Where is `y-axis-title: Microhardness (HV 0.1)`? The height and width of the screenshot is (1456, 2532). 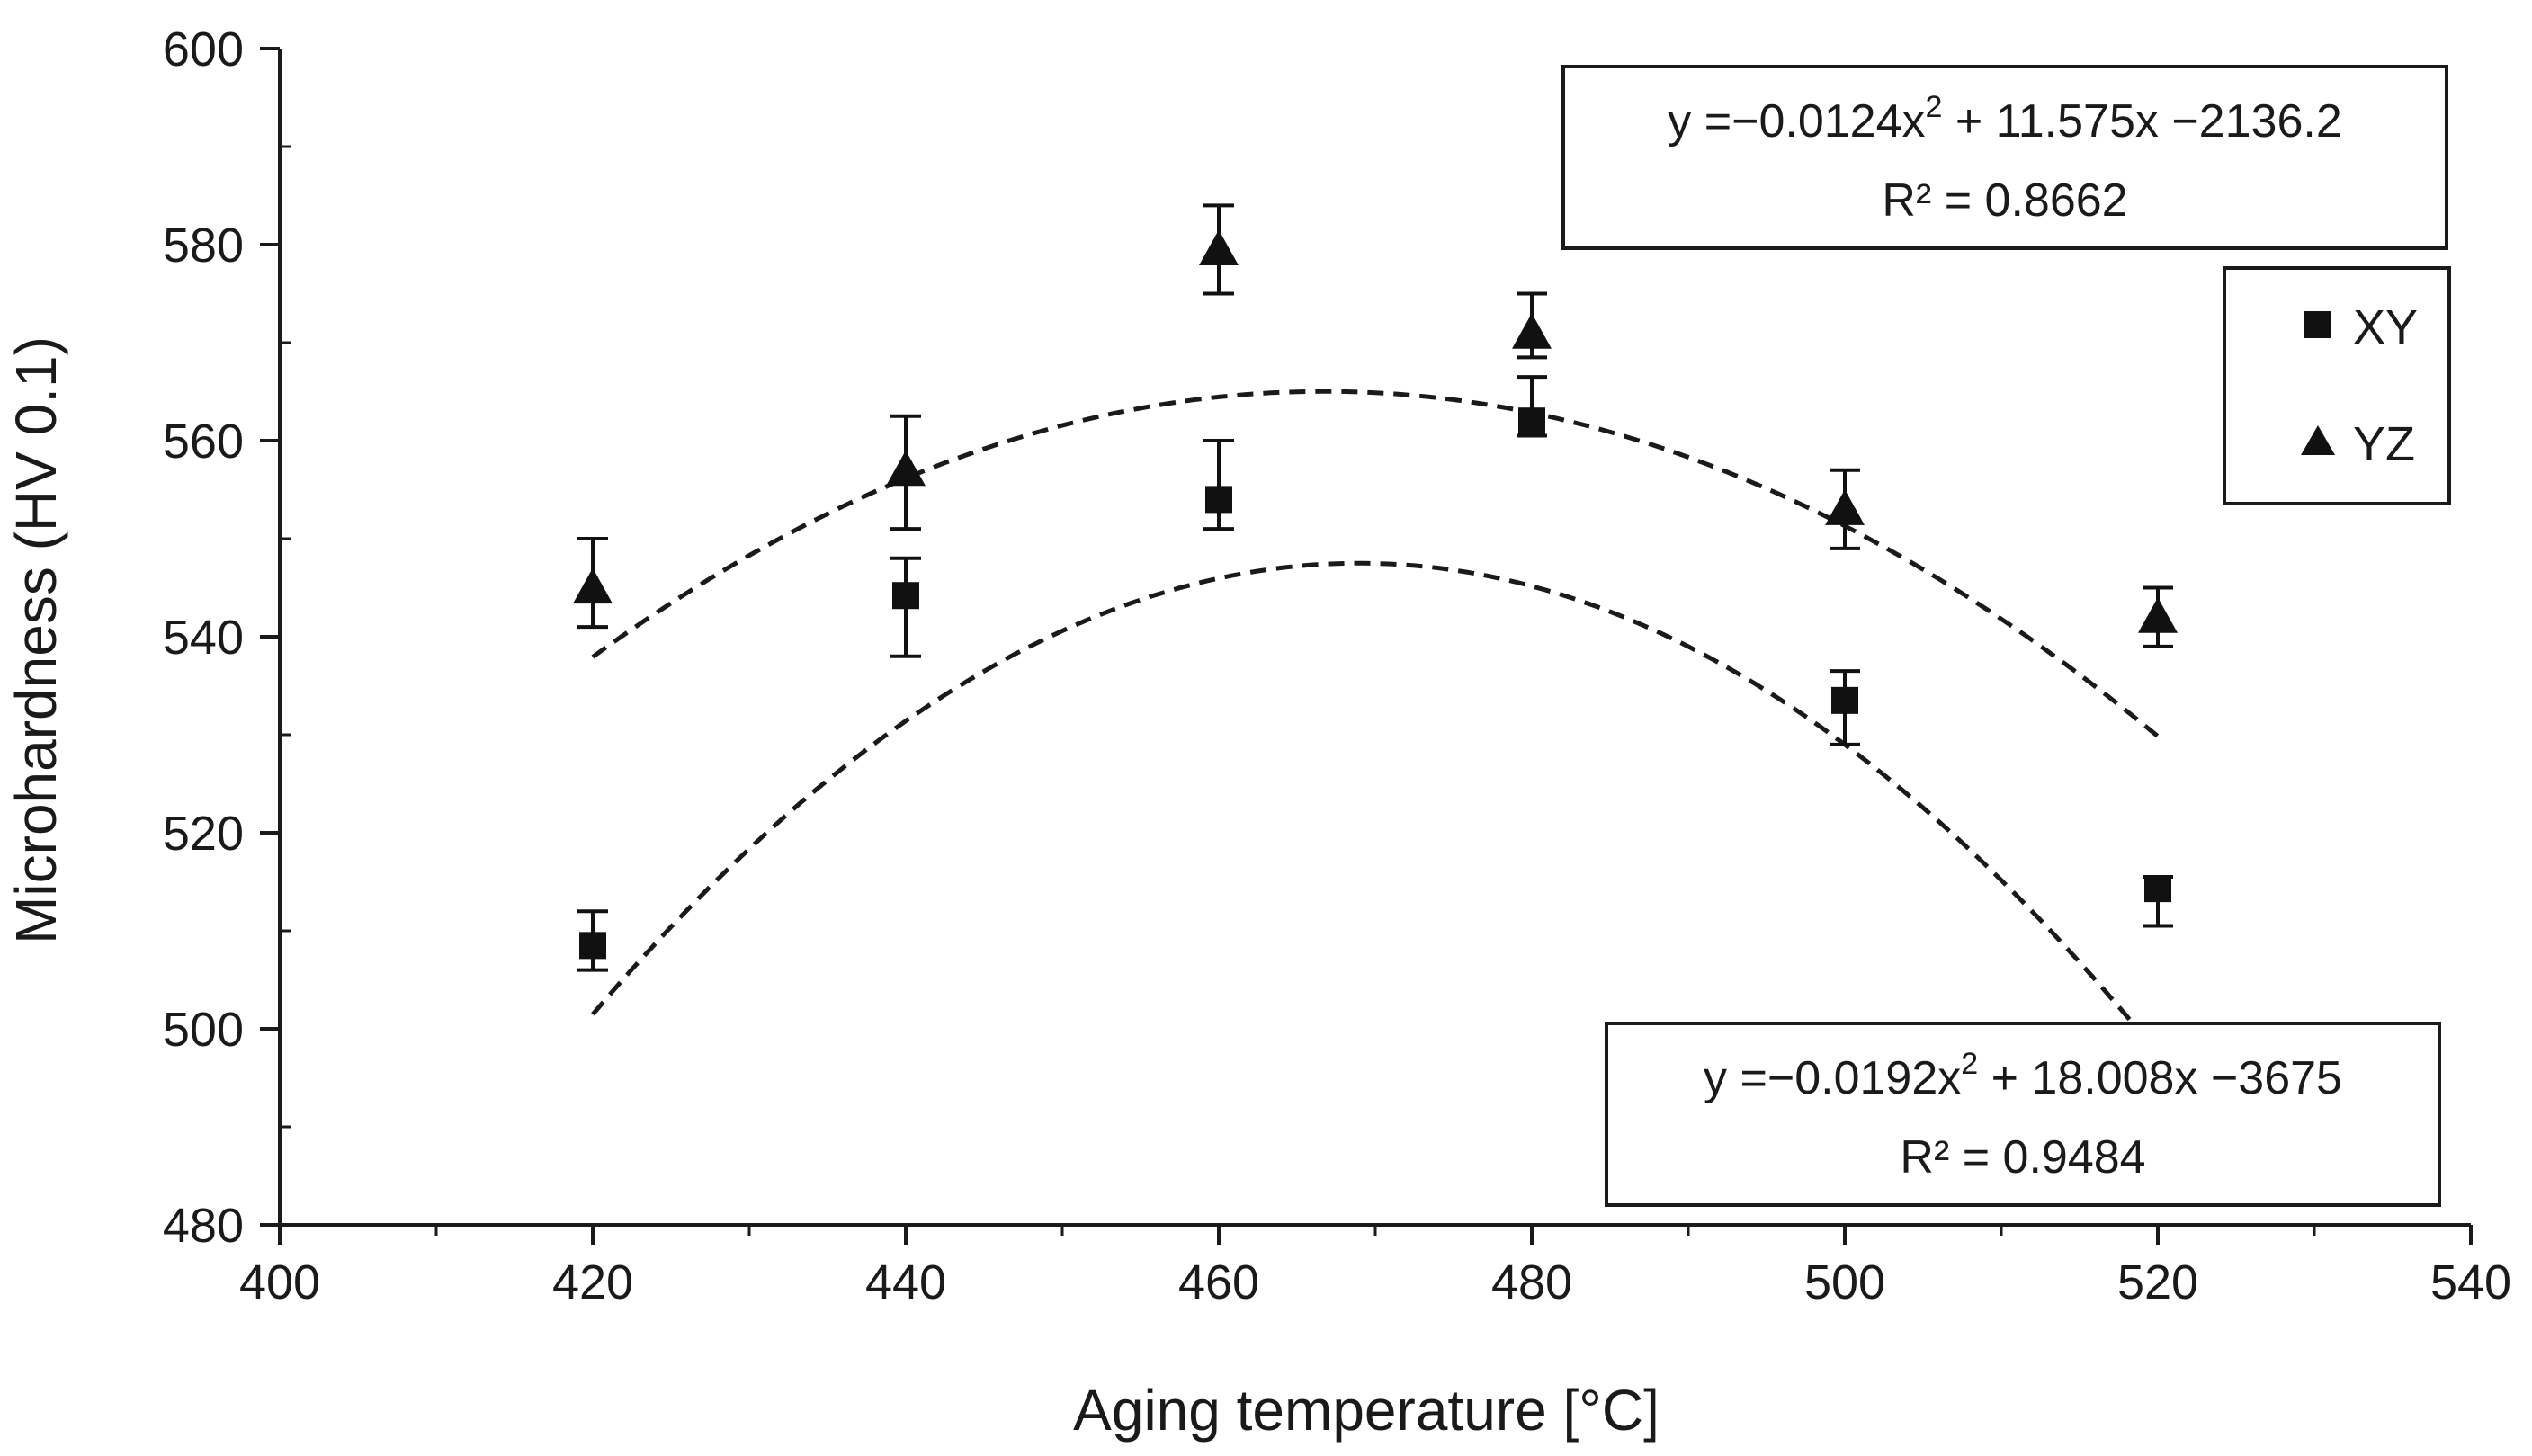 y-axis-title: Microhardness (HV 0.1) is located at coordinates (36, 640).